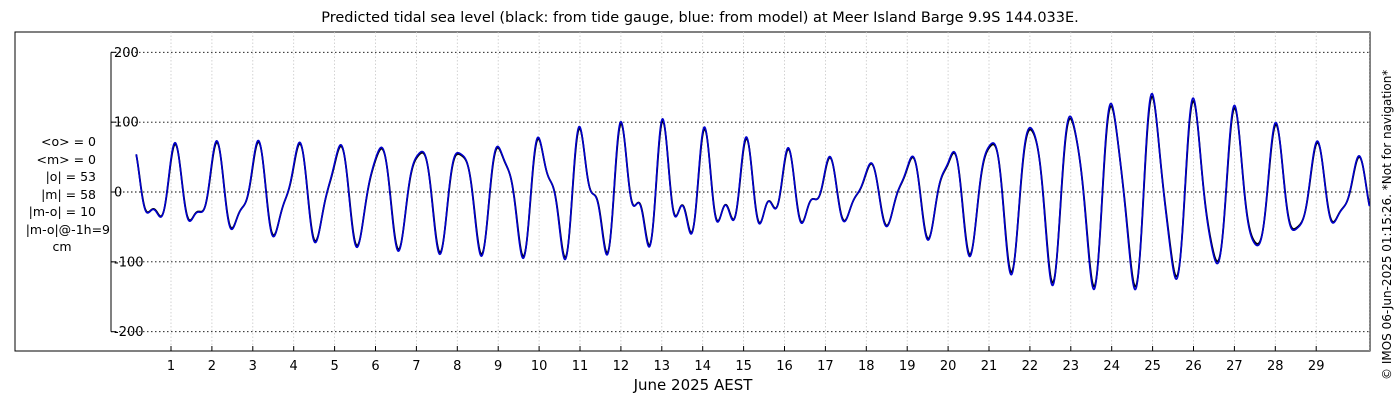 The image size is (1400, 400). Describe the element at coordinates (253, 366) in the screenshot. I see `x-tick-label: 3` at that location.